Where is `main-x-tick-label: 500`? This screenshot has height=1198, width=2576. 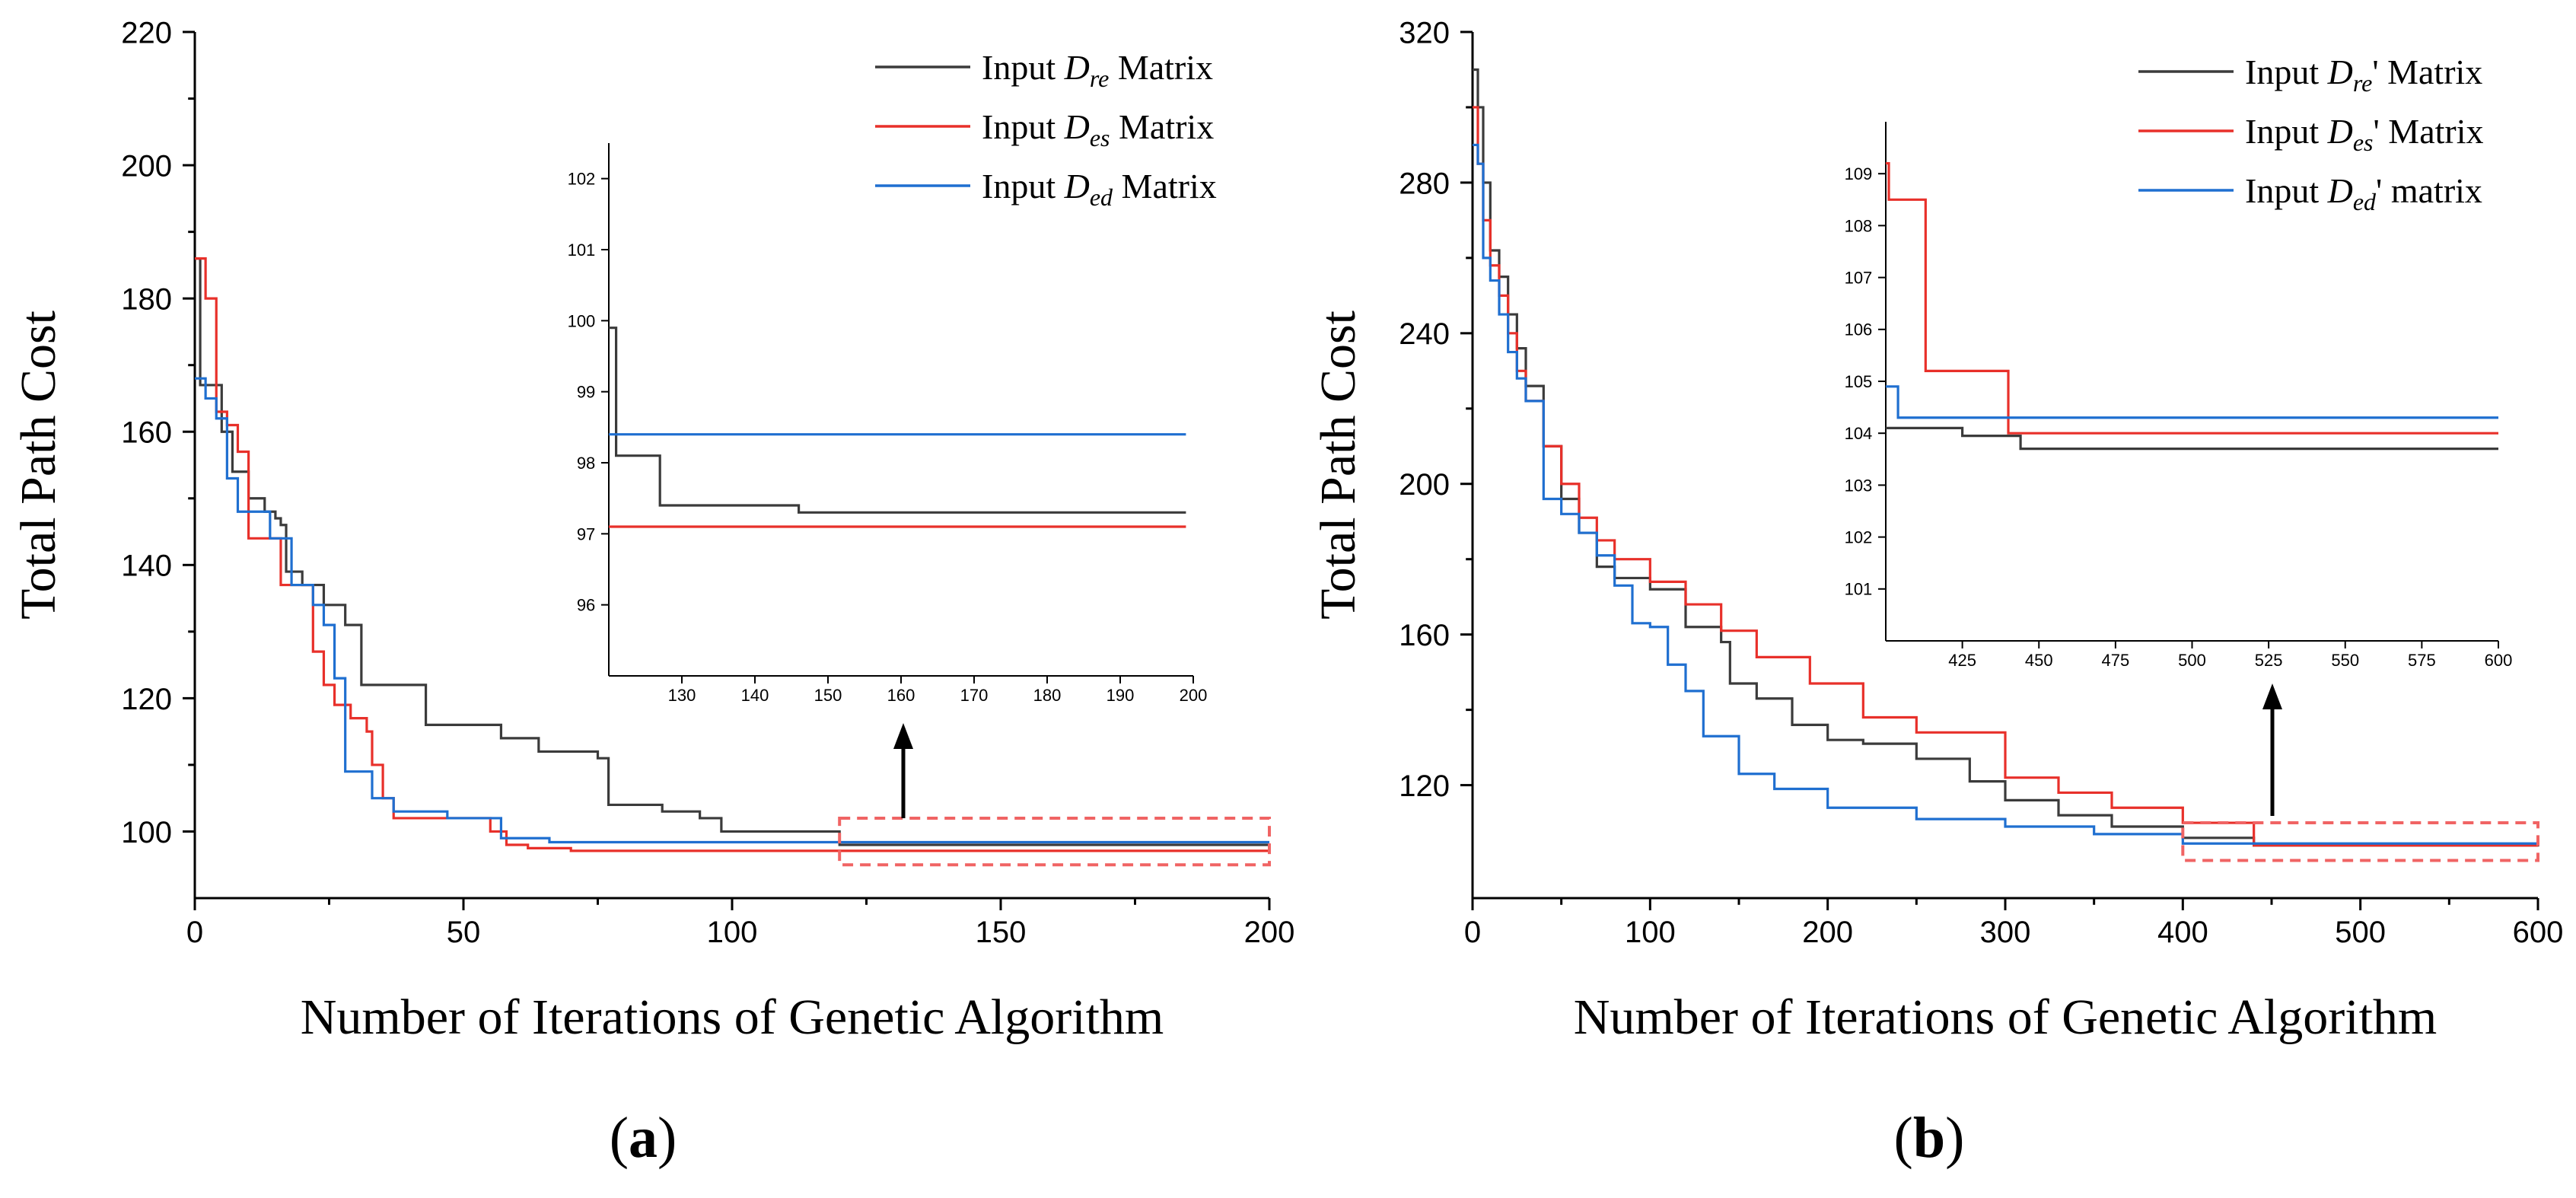 main-x-tick-label: 500 is located at coordinates (2360, 932).